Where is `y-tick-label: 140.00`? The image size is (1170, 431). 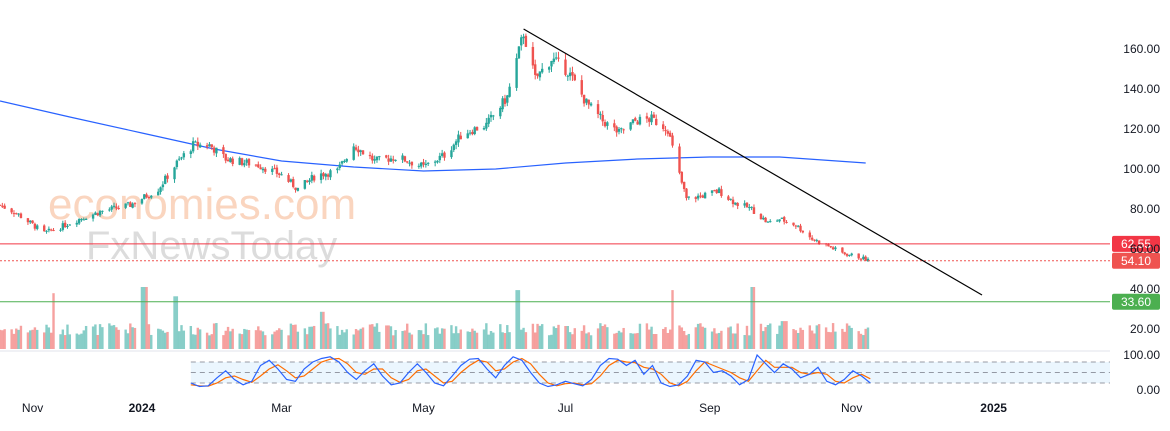
y-tick-label: 140.00 is located at coordinates (1141, 89).